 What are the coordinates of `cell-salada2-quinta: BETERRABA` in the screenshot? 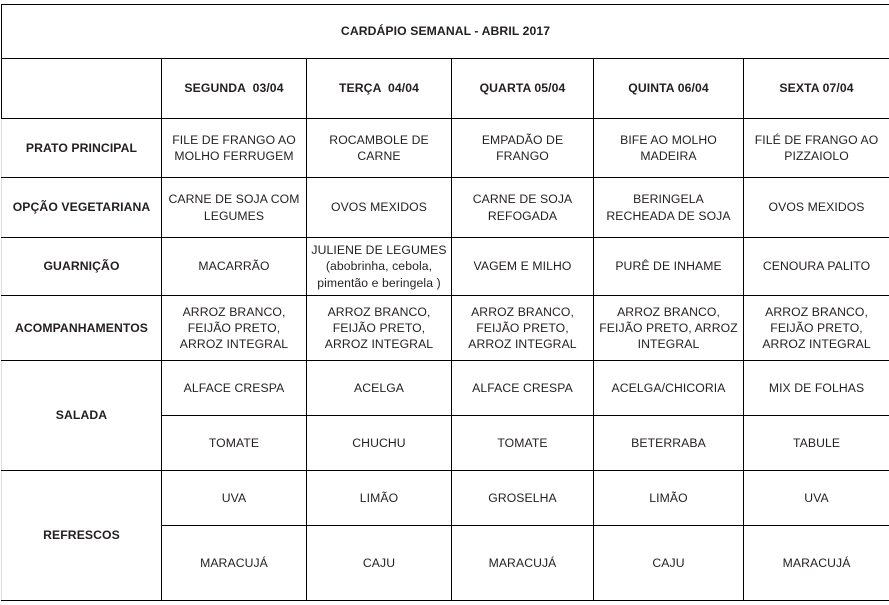 It's located at (669, 443).